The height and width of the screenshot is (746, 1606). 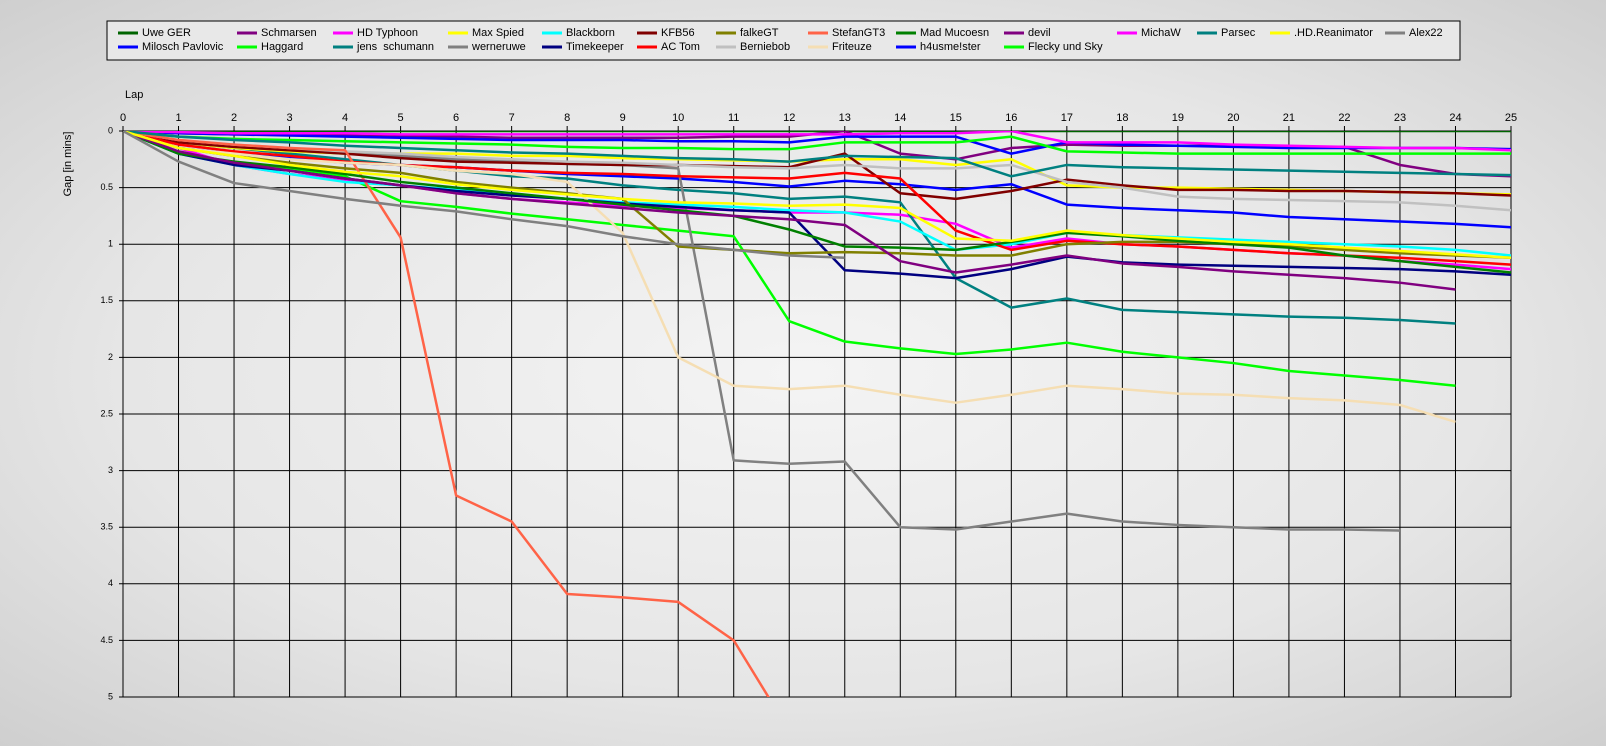 What do you see at coordinates (1039, 33) in the screenshot?
I see `legend-label: devil` at bounding box center [1039, 33].